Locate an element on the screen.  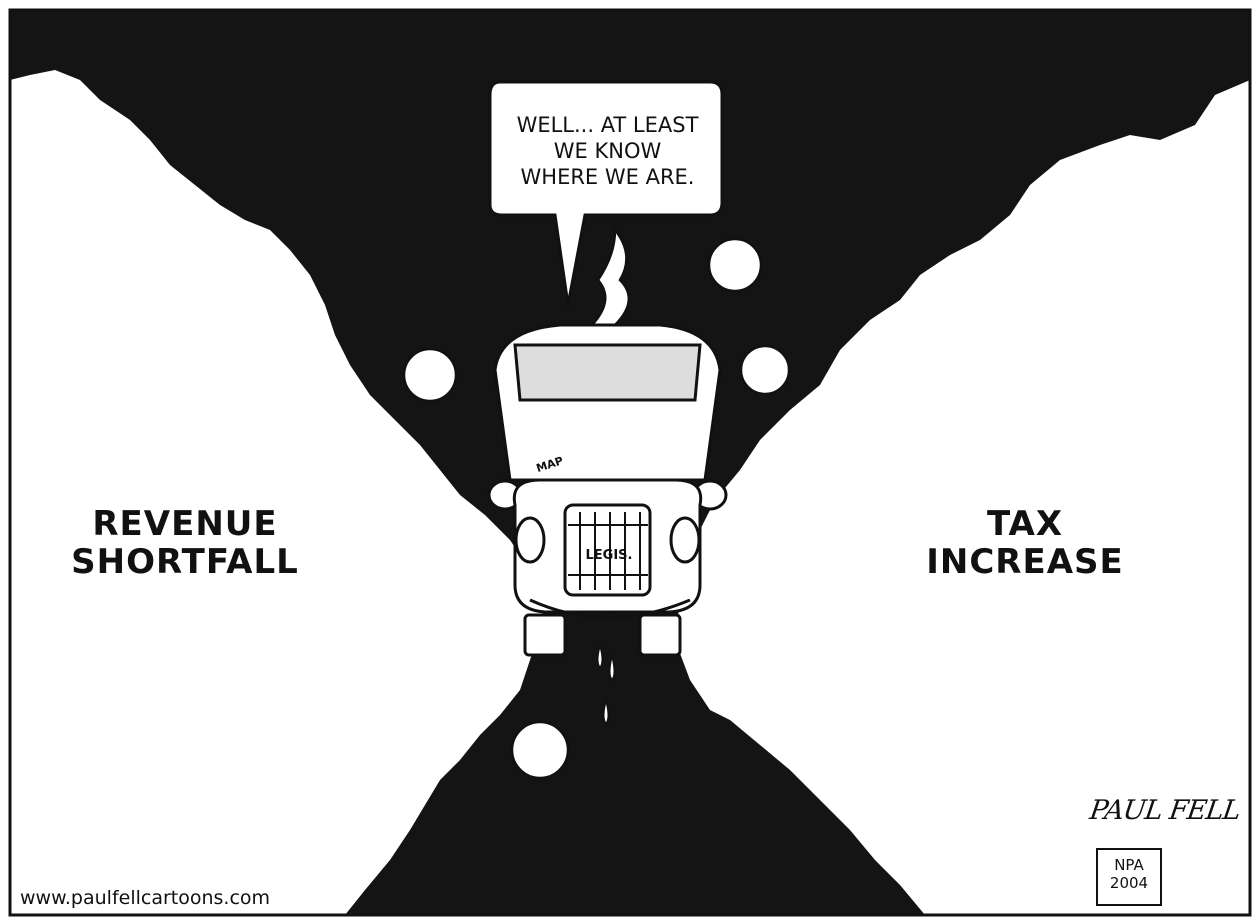
left-label-line: REVENUE is located at coordinates (185, 524).